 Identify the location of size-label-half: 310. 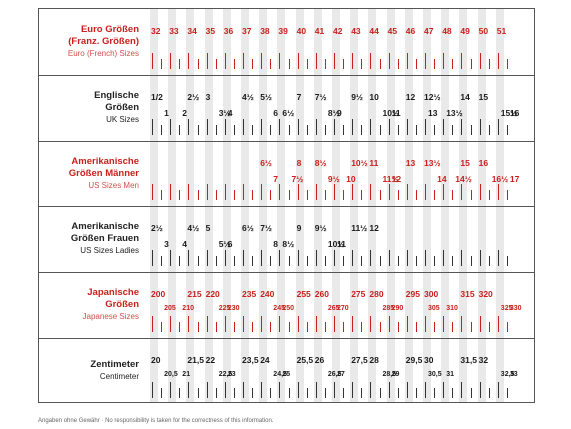
(452, 309).